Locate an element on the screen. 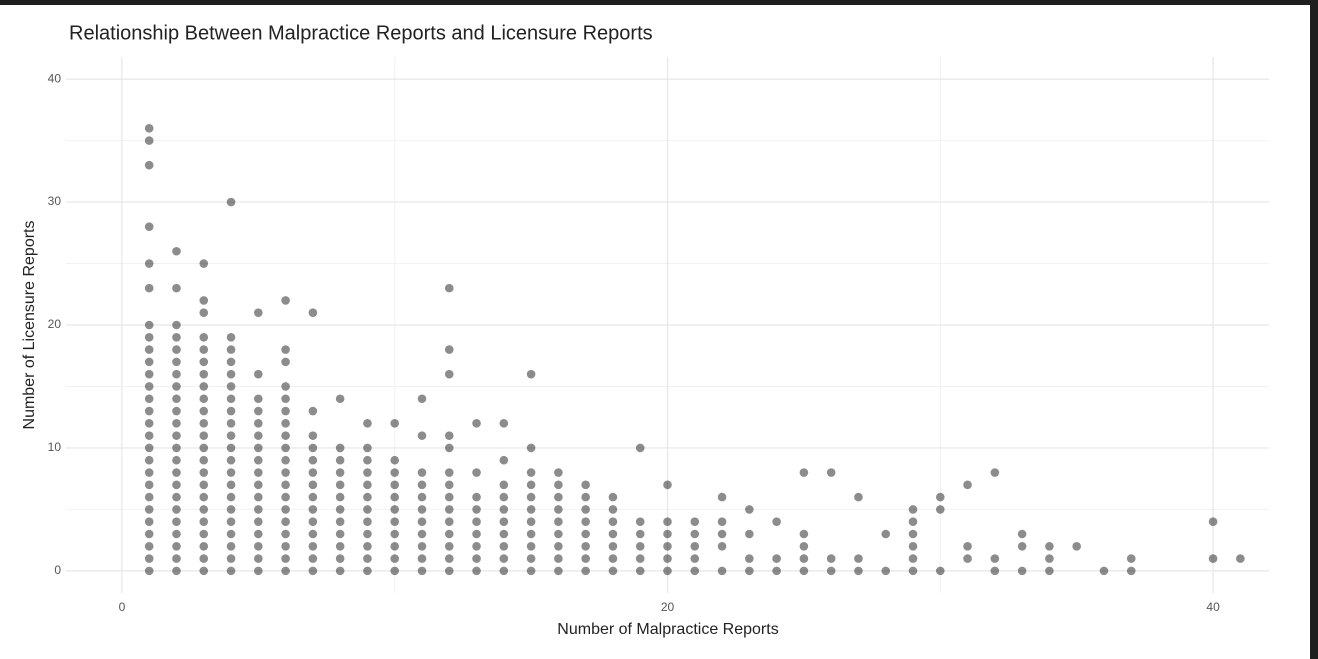  x-tick-label: 20 is located at coordinates (668, 607).